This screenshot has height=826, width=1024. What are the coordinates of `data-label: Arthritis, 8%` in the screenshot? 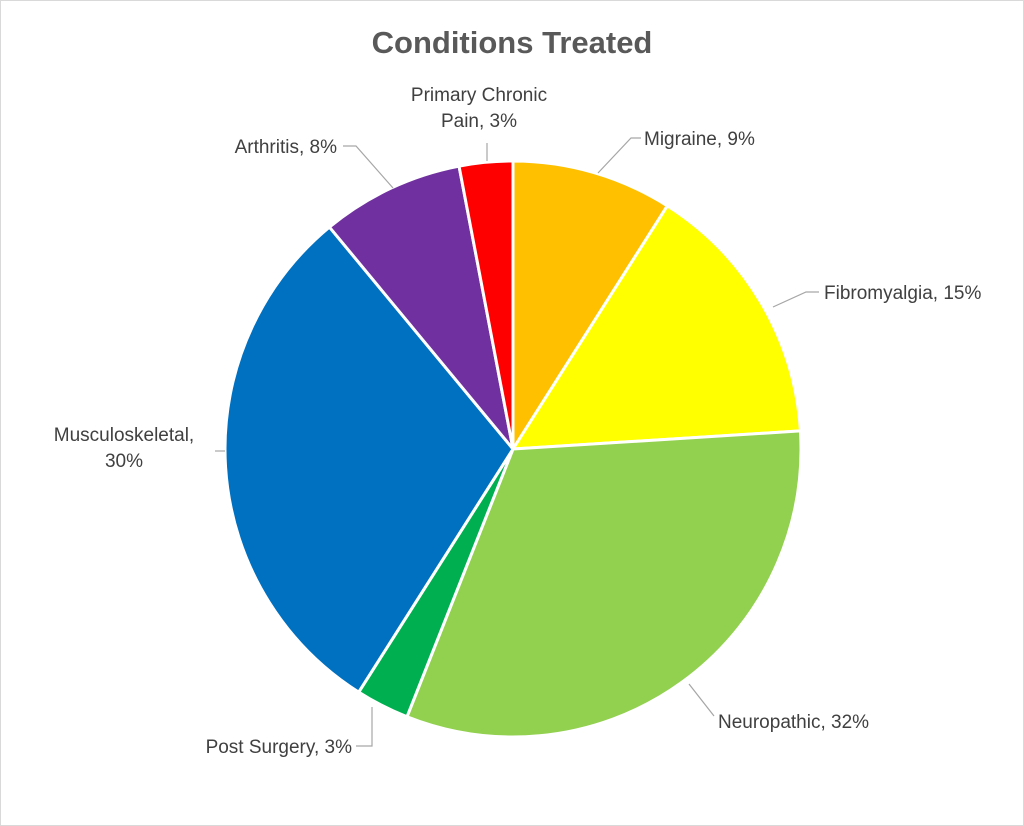 It's located at (286, 147).